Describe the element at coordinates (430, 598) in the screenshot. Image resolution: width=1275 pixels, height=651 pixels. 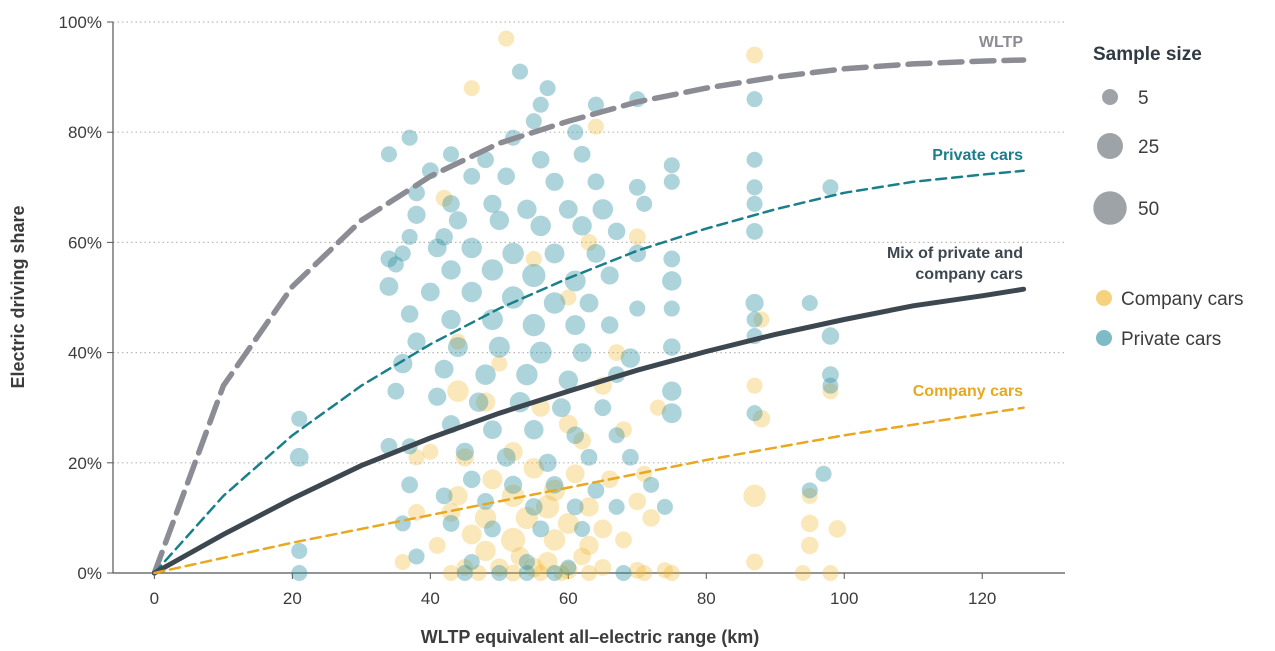
I see `x-tick-label: 40` at that location.